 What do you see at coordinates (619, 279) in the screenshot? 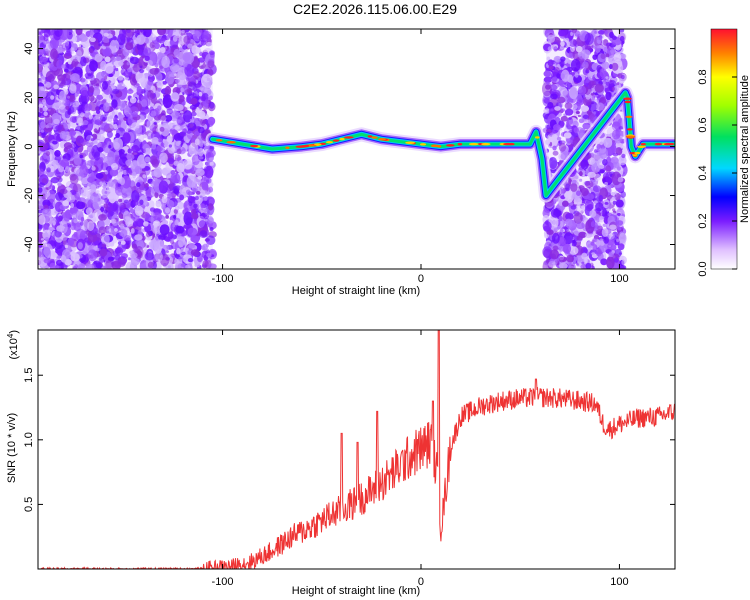
I see `x-tick-label: 100` at bounding box center [619, 279].